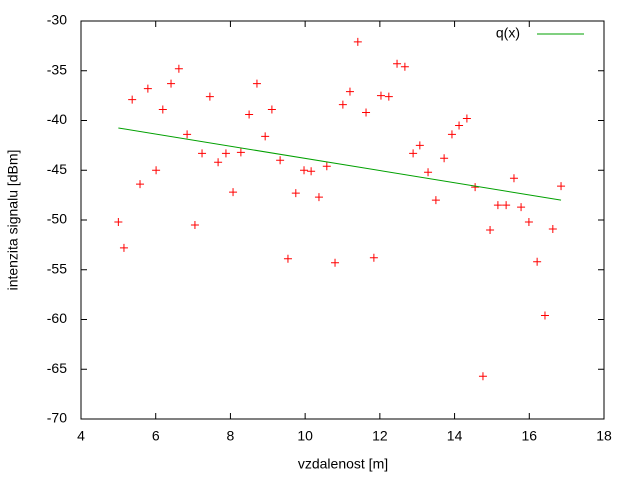  I want to click on x-tick-label: 14, so click(455, 436).